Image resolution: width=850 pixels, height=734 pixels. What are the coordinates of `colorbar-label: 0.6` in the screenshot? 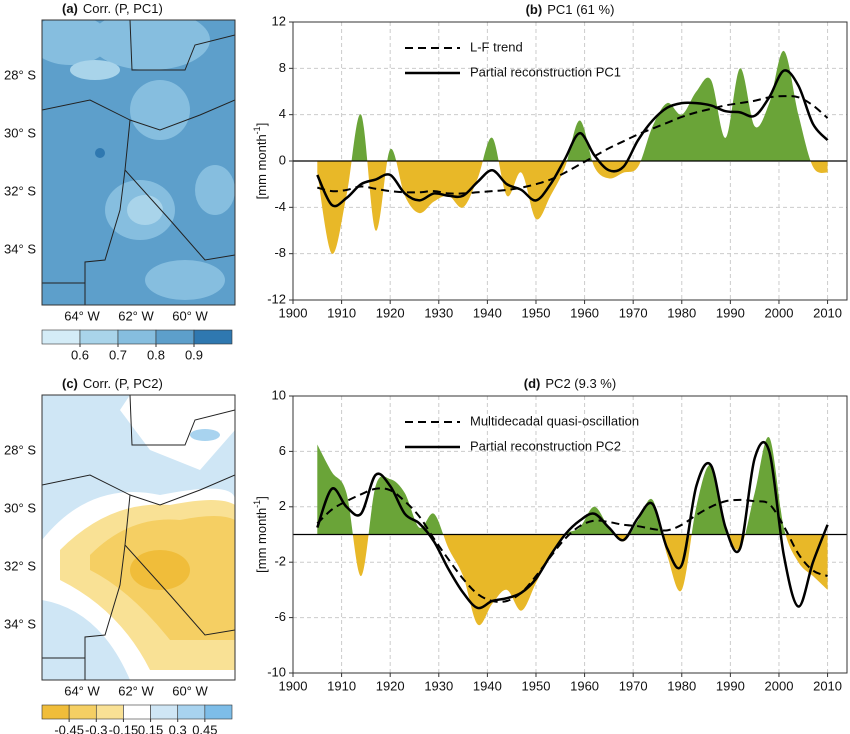 It's located at (80, 354).